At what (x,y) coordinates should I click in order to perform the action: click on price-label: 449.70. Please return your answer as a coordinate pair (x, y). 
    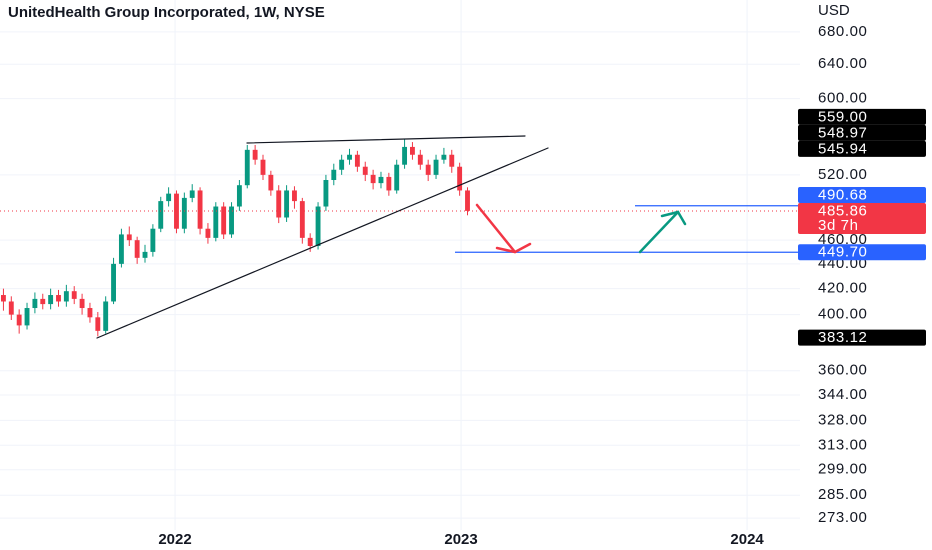
    Looking at the image, I should click on (842, 252).